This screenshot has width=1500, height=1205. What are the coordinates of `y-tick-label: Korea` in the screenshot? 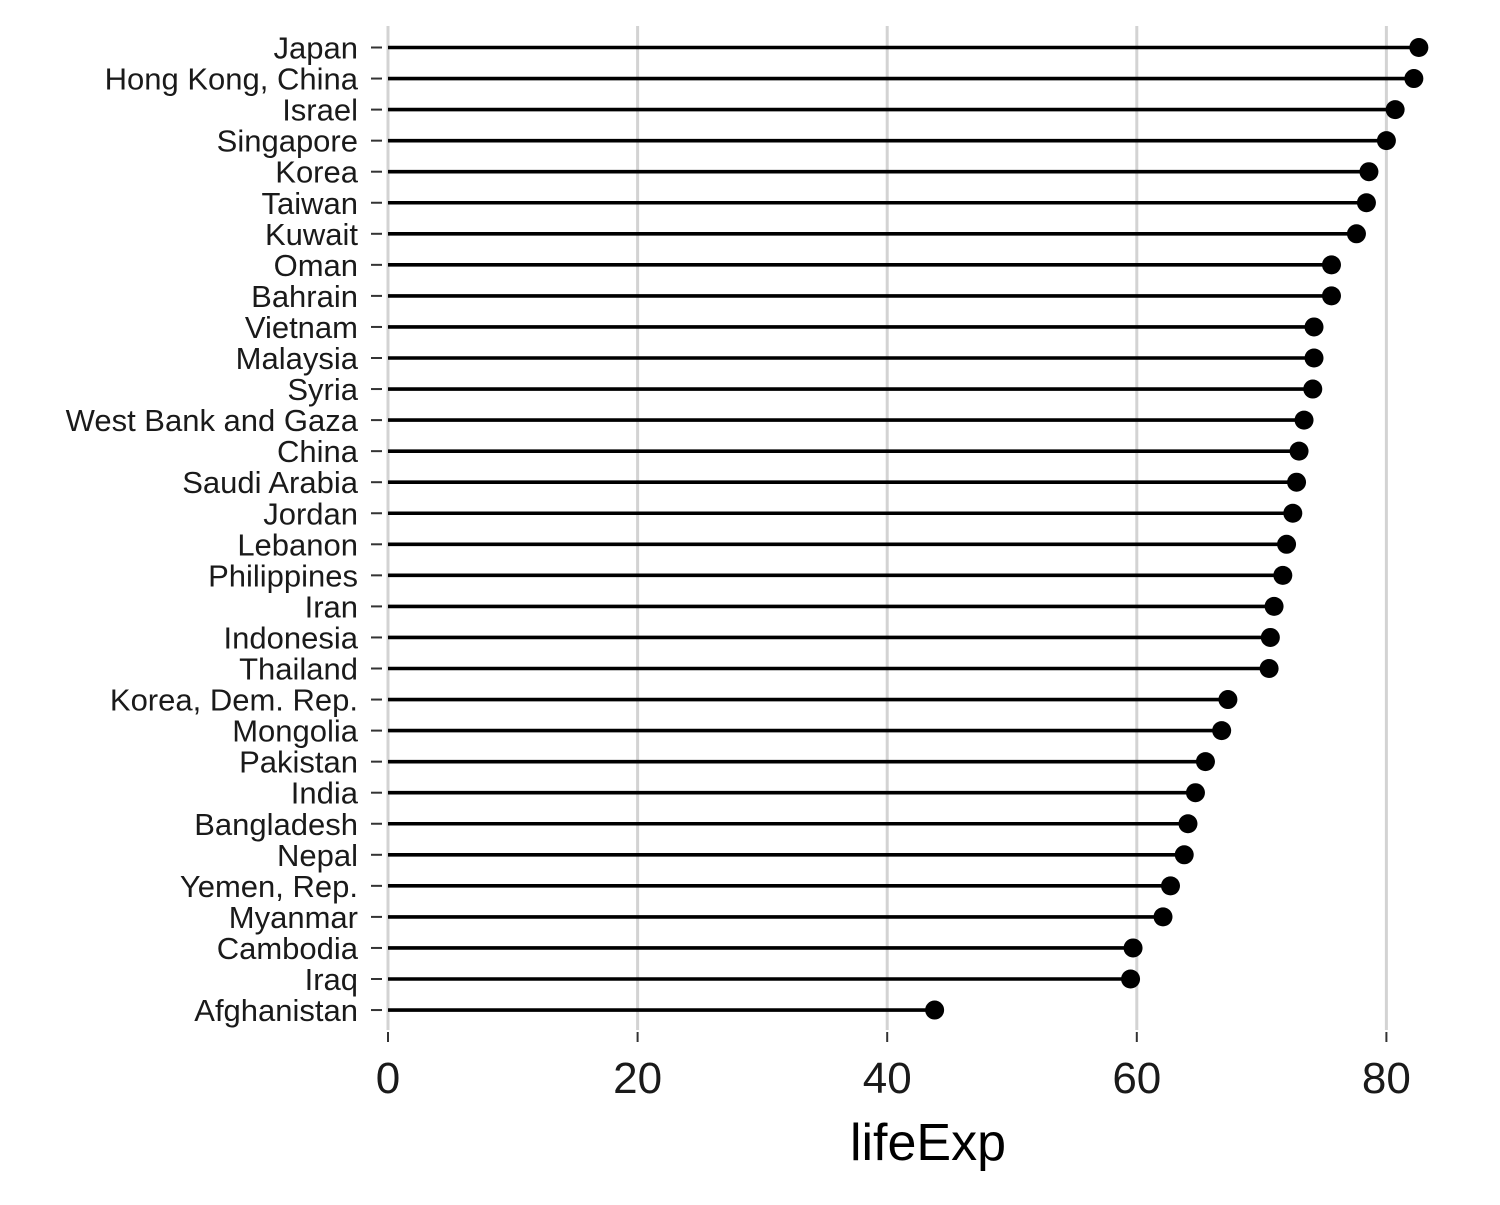 It's located at (316, 172).